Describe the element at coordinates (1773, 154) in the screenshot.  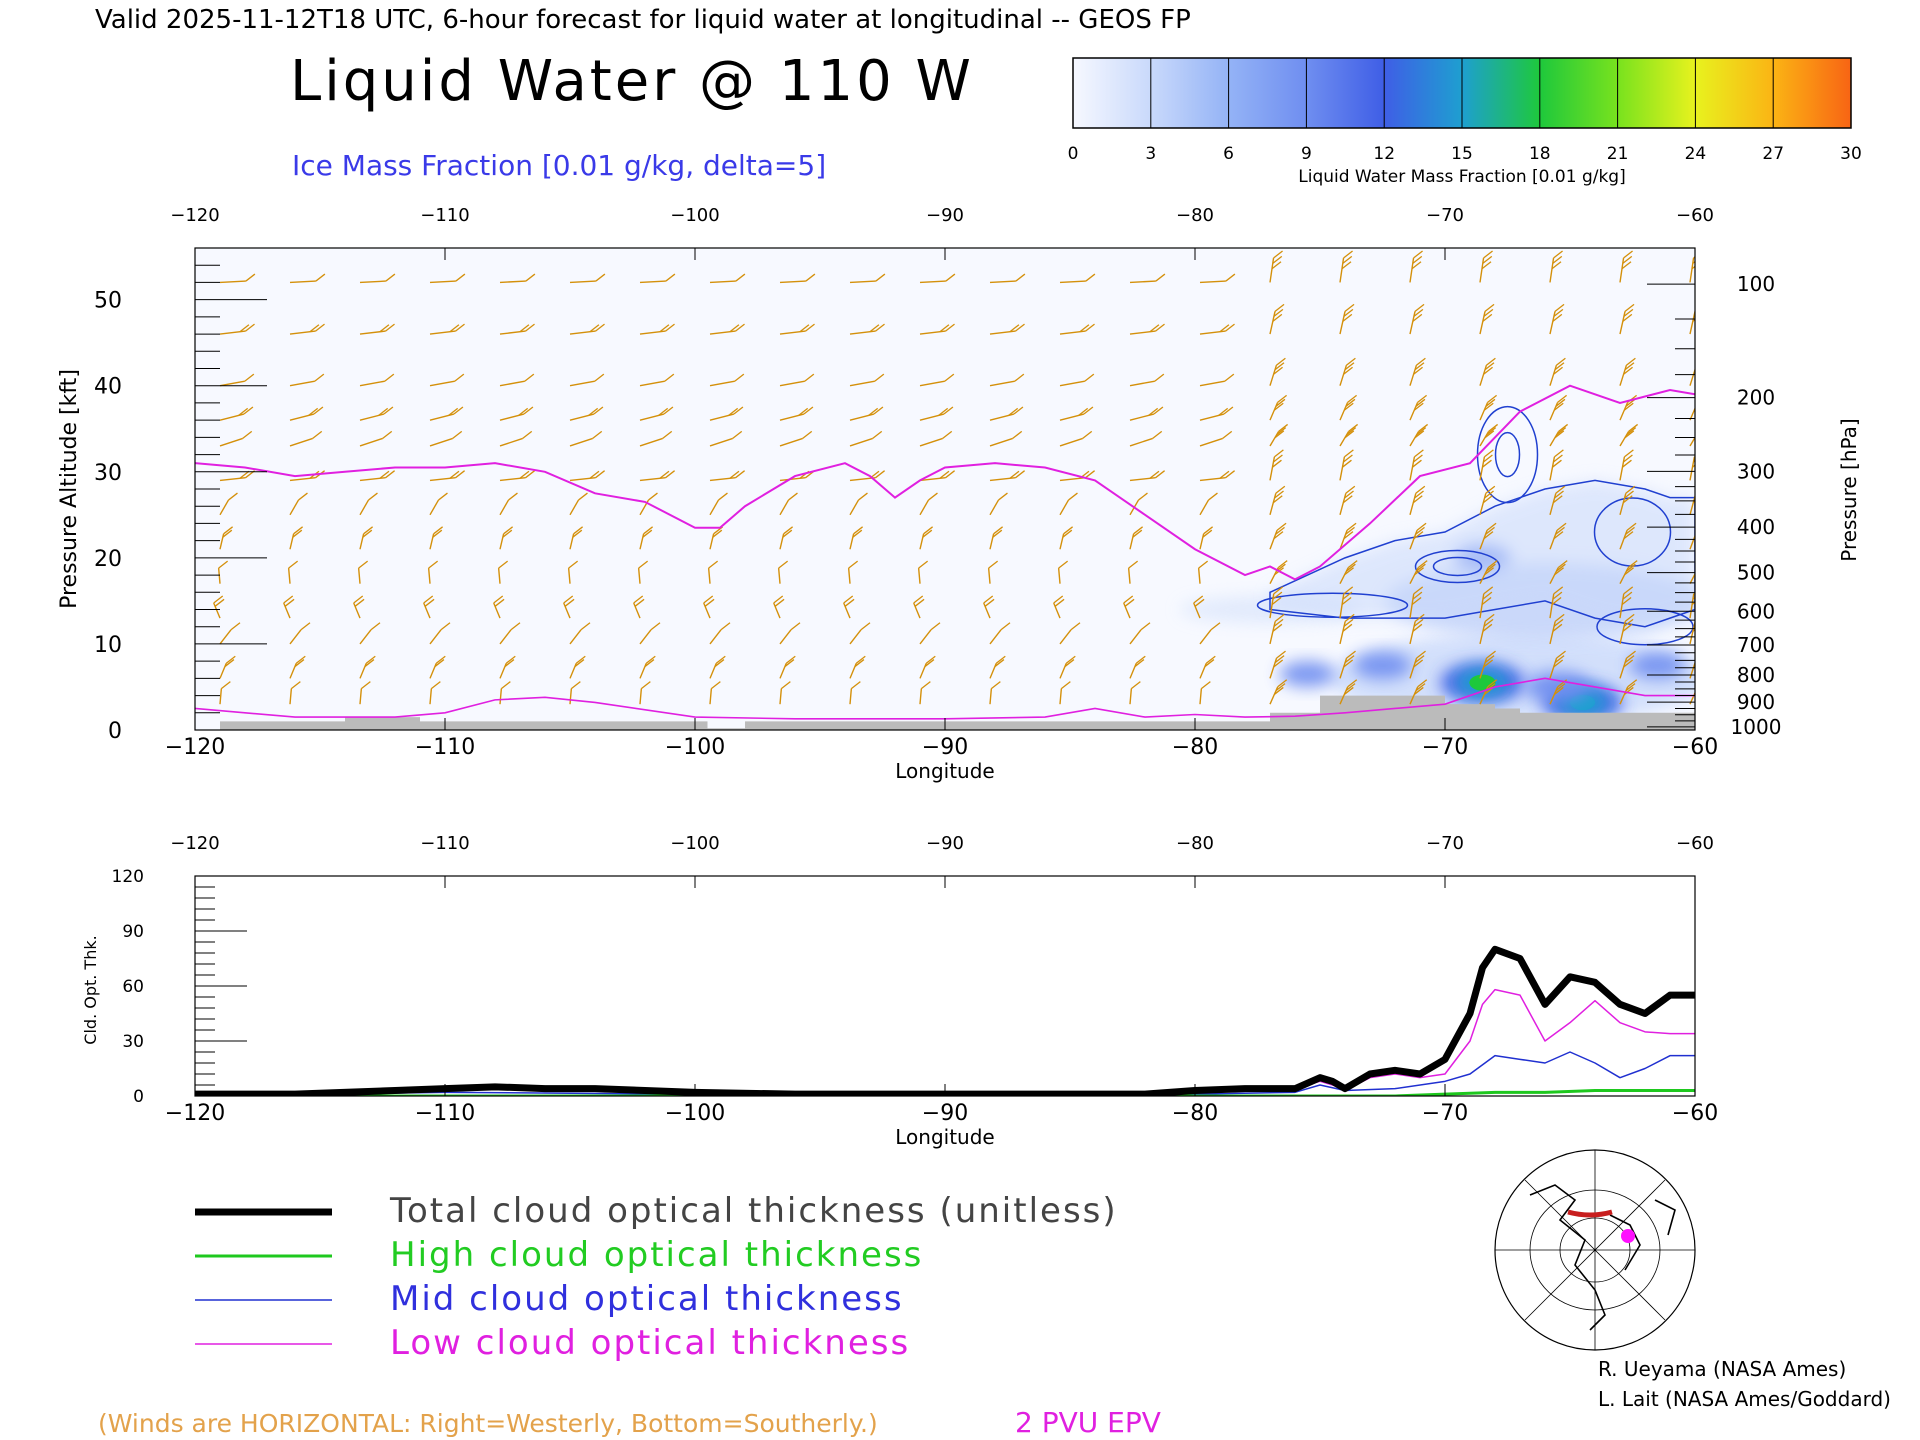
I see `colorbar-tick-label: 27` at that location.